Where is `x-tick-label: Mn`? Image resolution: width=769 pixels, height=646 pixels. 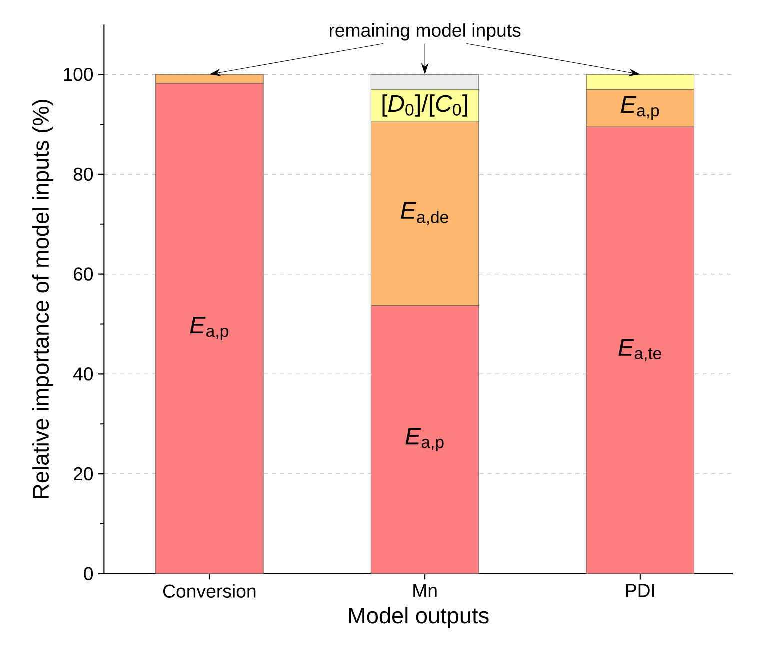
x-tick-label: Mn is located at coordinates (425, 591).